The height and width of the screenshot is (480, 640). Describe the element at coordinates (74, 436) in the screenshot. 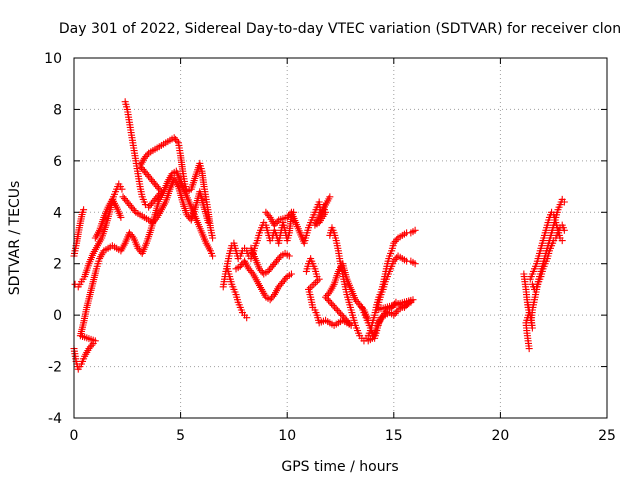

I see `x-tick-label: 0` at that location.